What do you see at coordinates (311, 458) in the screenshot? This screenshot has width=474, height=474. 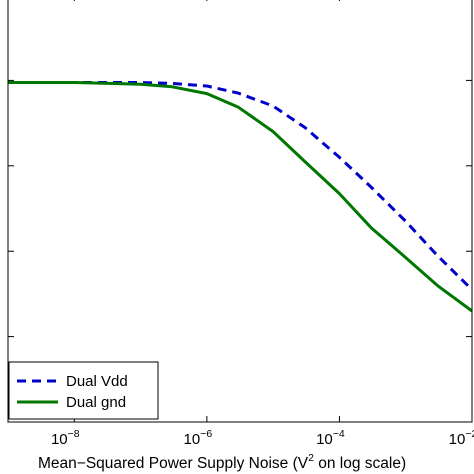 I see `x-axis-title-sup: 2` at bounding box center [311, 458].